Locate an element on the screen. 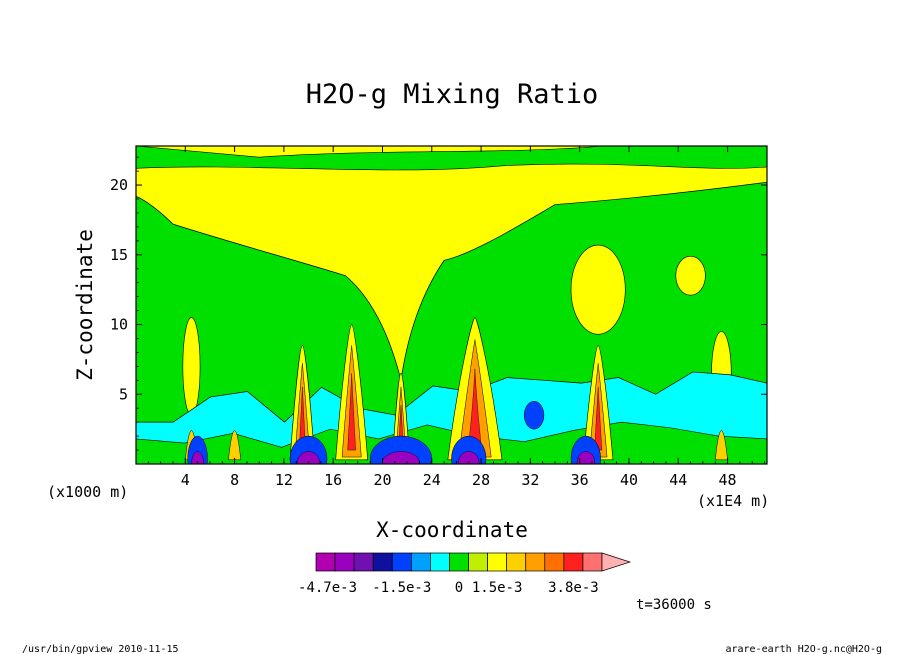  colorbar-label: 3.8e-3 is located at coordinates (573, 588).